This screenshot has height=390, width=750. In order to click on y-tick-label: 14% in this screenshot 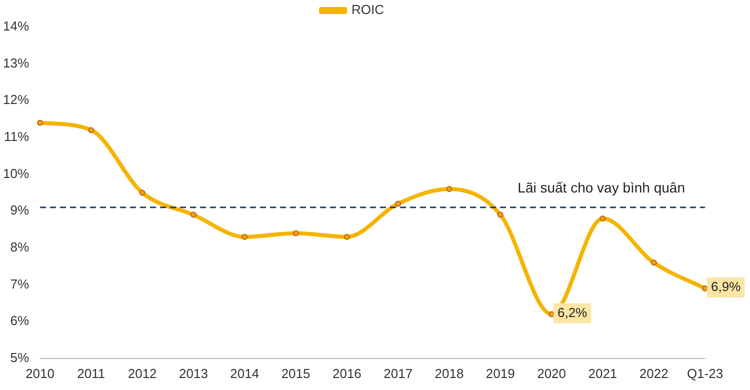, I will do `click(16, 26)`.